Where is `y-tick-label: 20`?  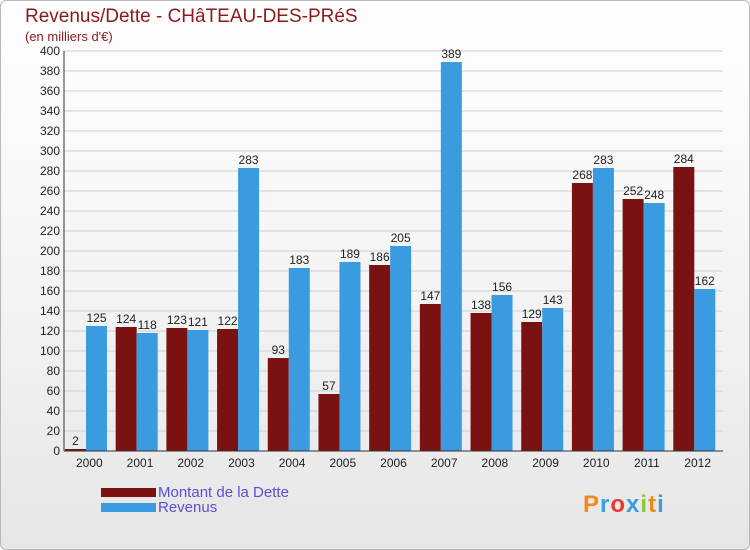
y-tick-label: 20 is located at coordinates (54, 431).